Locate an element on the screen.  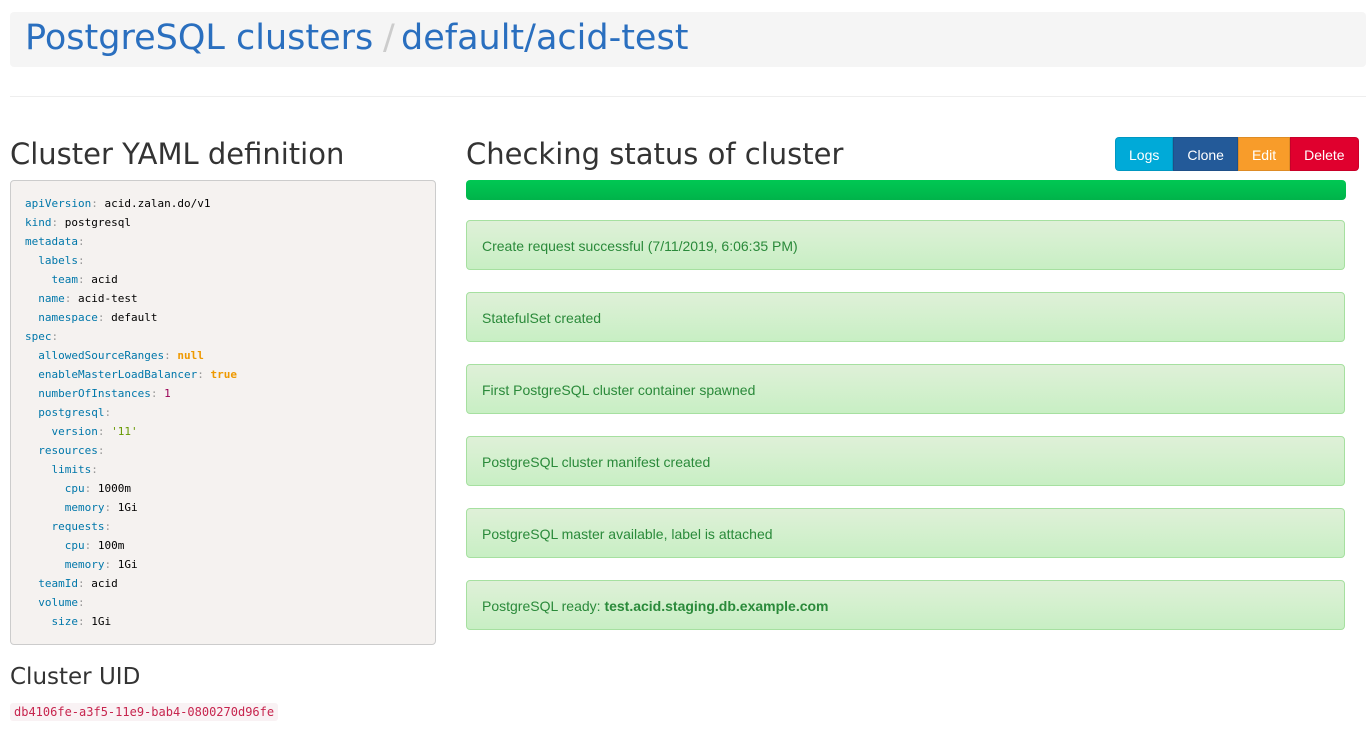
delete-button: Delete is located at coordinates (1324, 154).